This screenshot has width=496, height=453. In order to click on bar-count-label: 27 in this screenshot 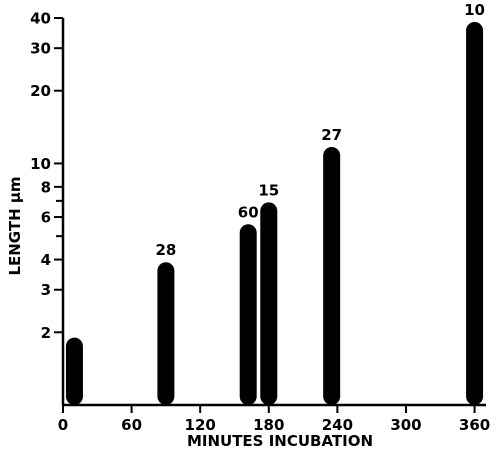, I will do `click(331, 135)`.